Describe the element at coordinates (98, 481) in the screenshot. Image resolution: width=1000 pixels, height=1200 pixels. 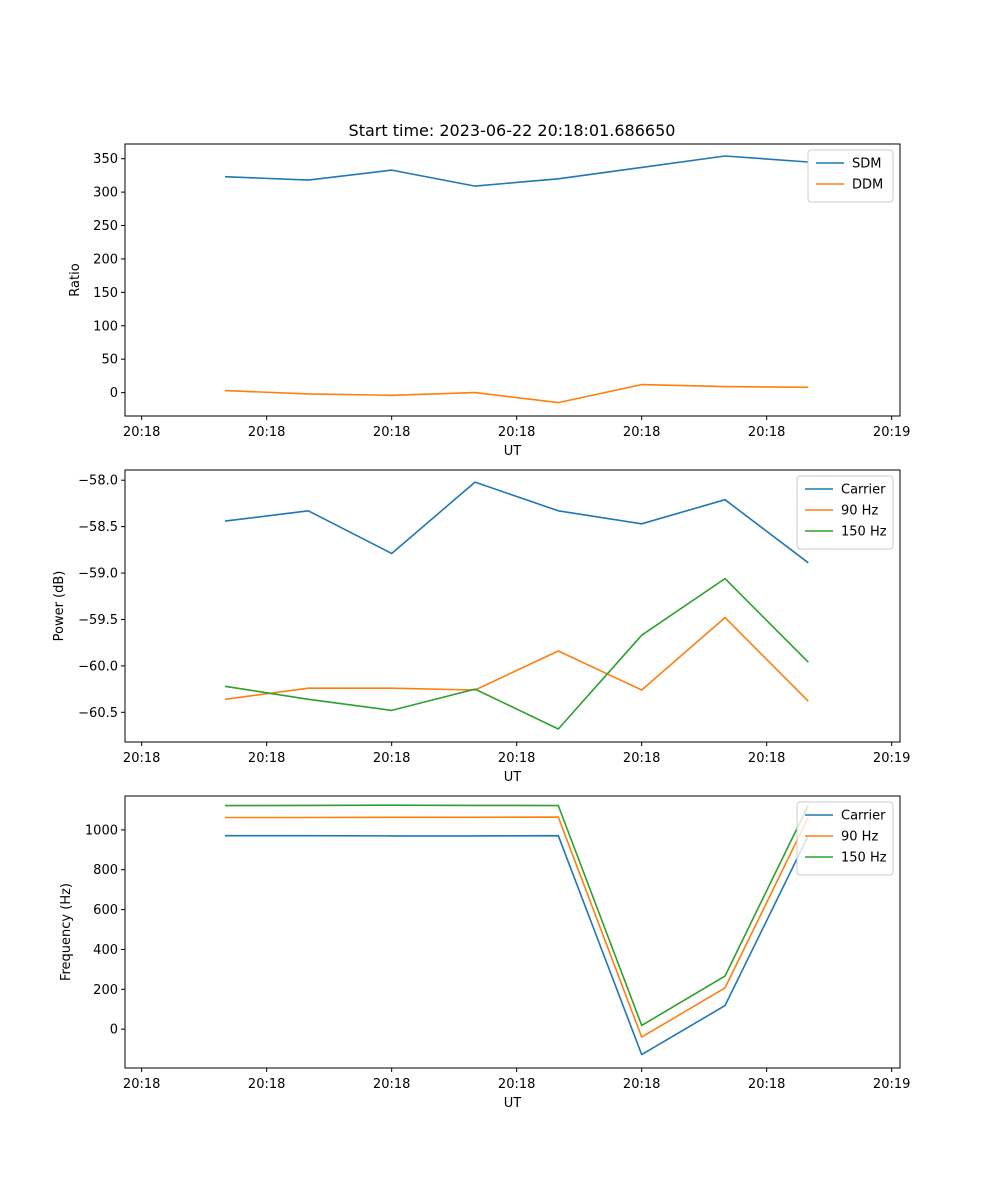
I see `y-tick-label: −58.0` at that location.